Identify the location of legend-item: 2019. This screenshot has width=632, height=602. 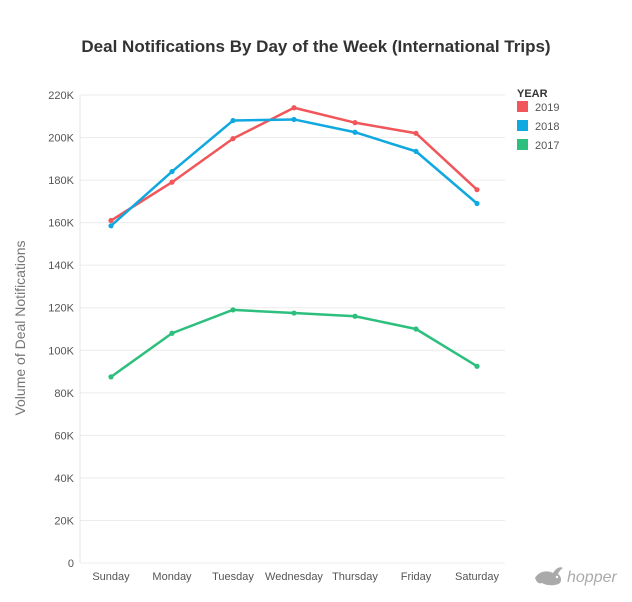
(538, 107).